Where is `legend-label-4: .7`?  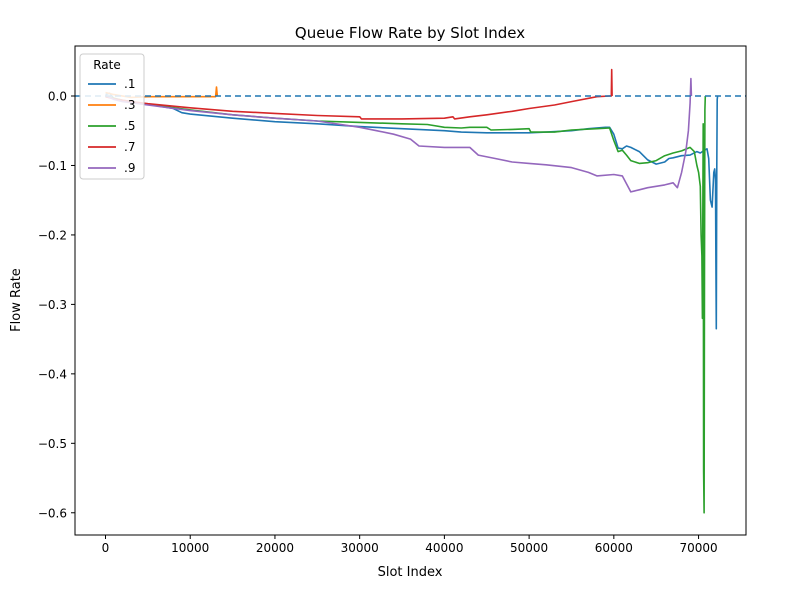 legend-label-4: .7 is located at coordinates (129, 147).